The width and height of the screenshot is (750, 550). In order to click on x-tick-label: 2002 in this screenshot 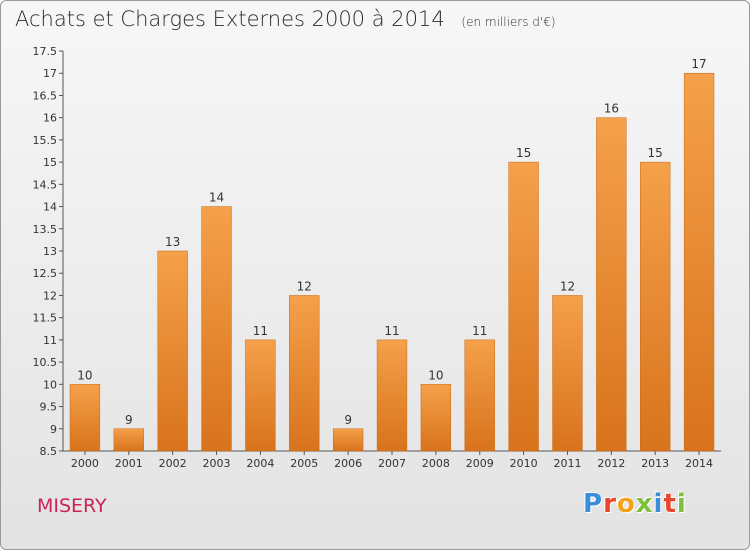, I will do `click(173, 463)`.